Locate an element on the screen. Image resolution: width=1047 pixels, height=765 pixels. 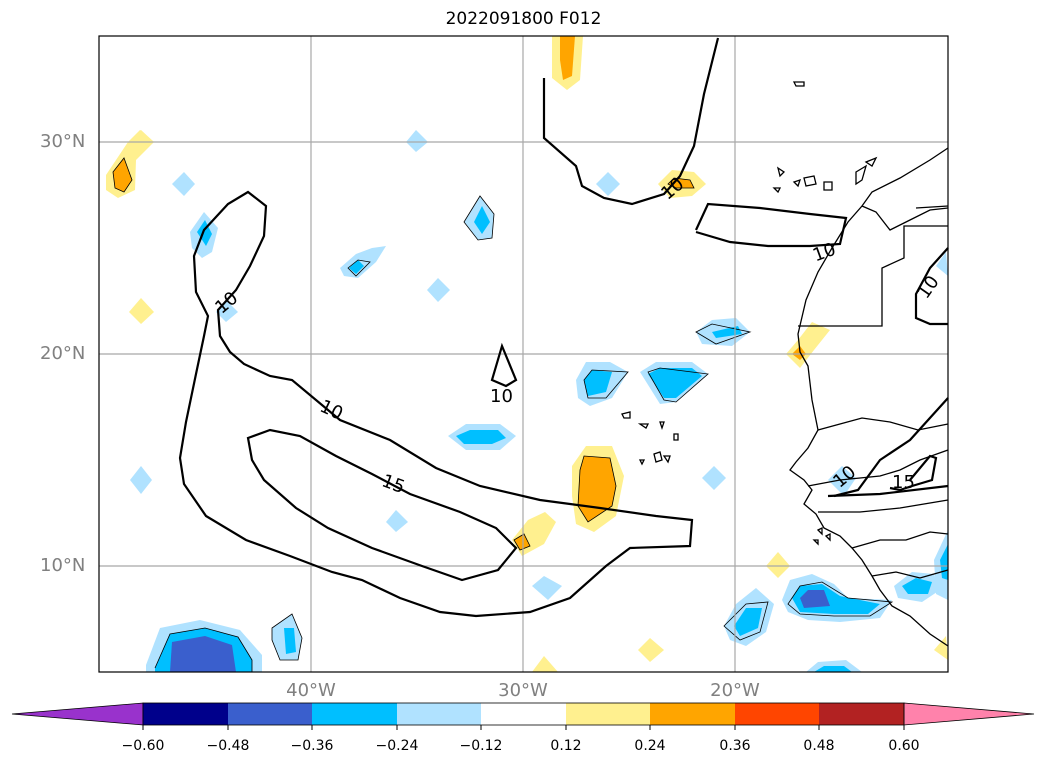
colorbar-tick: −0.60 is located at coordinates (143, 746).